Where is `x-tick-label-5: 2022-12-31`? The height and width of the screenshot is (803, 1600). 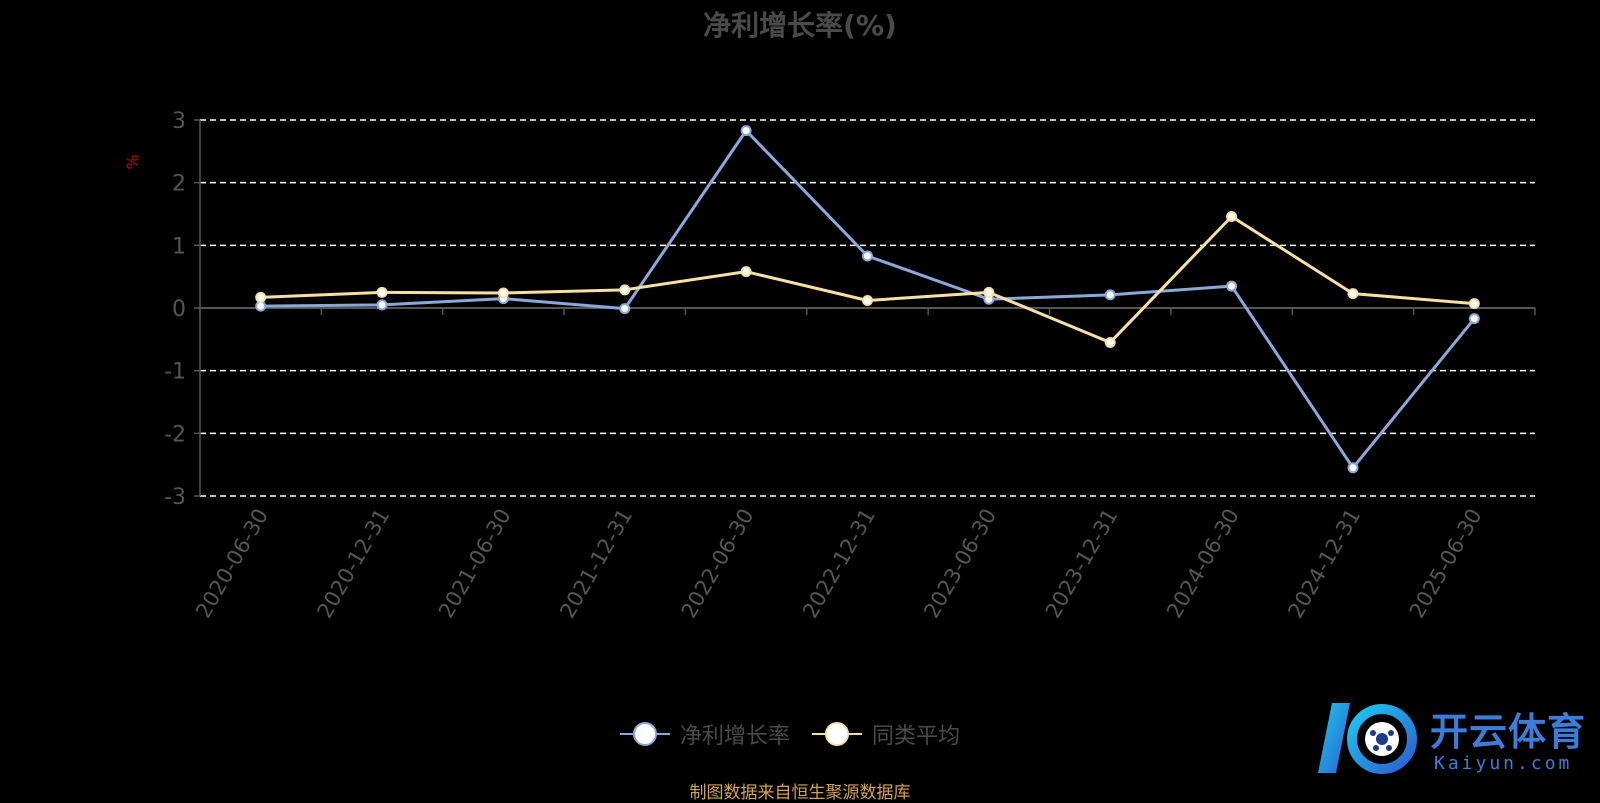 x-tick-label-5: 2022-12-31 is located at coordinates (839, 564).